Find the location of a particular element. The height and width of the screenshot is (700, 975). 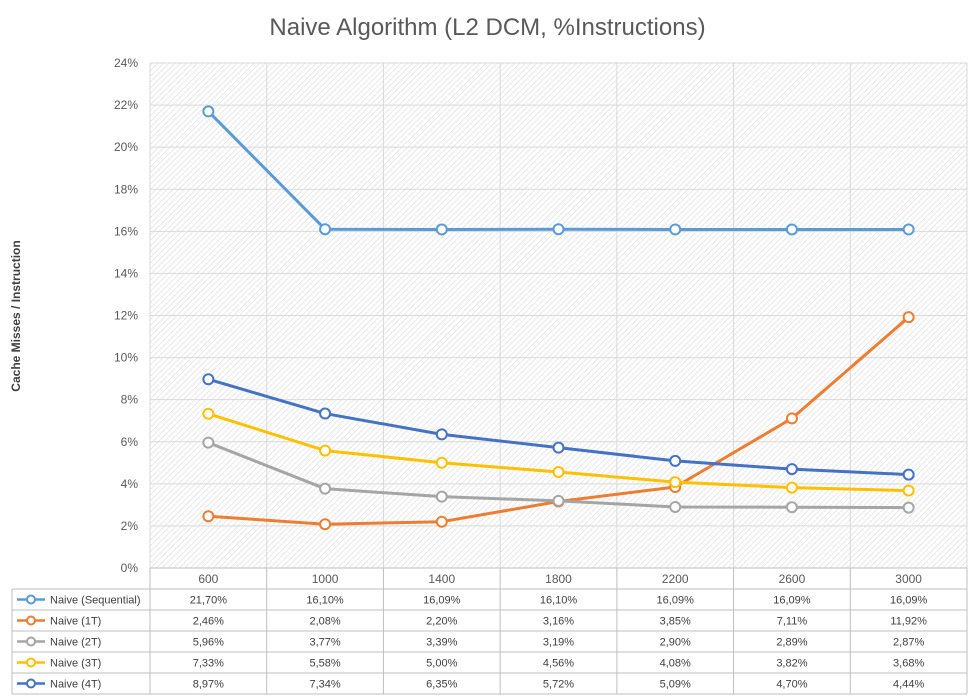

x-tick-label: 2600 is located at coordinates (792, 579).